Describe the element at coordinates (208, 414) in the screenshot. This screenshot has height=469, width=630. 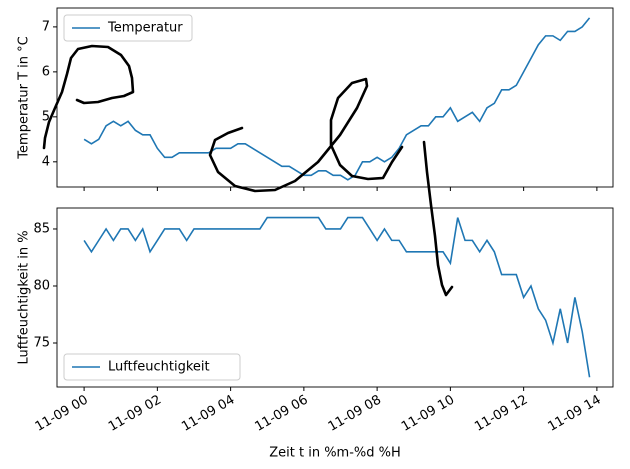
I see `x-tick-label: 11-09 04` at that location.